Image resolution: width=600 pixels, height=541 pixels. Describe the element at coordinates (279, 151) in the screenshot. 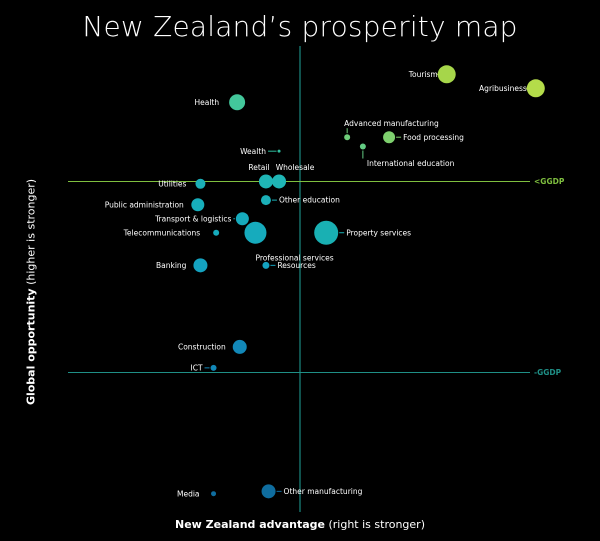

I see `point-wealth` at that location.